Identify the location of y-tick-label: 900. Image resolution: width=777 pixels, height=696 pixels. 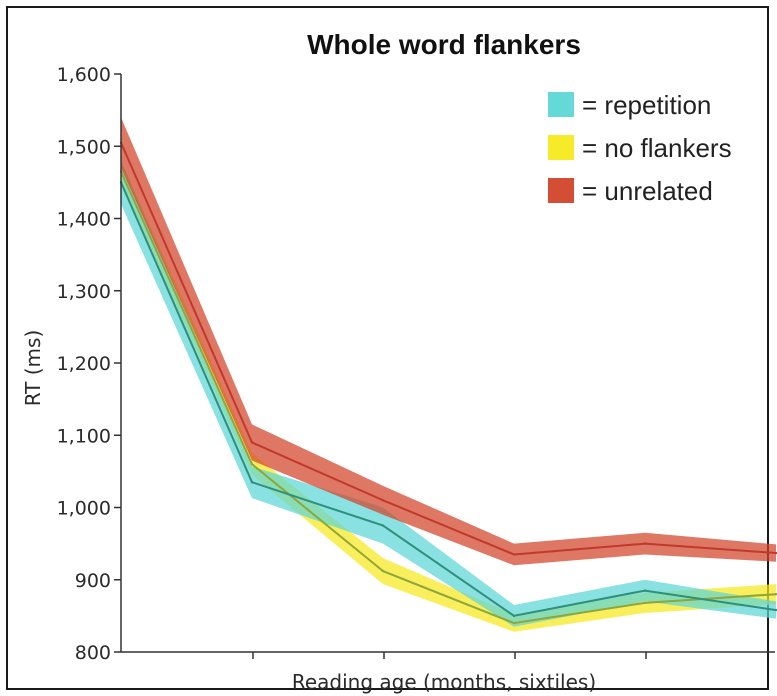
(93, 581).